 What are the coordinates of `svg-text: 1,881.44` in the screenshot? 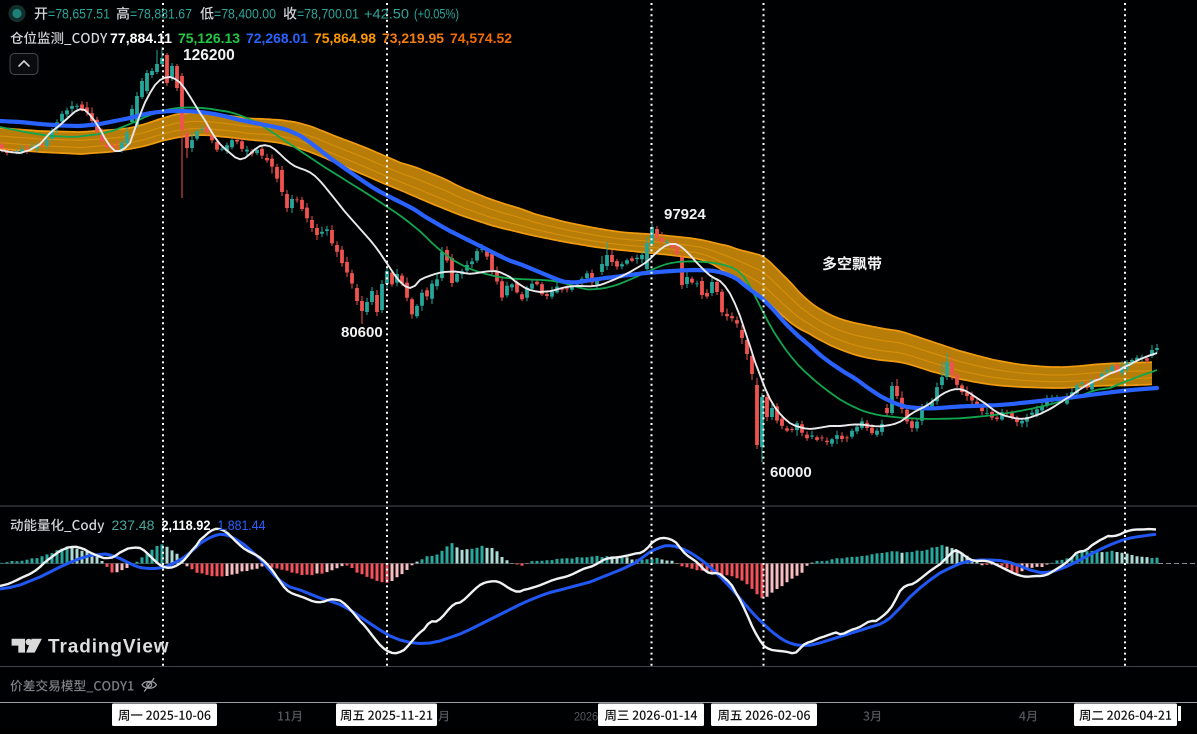 It's located at (241, 525).